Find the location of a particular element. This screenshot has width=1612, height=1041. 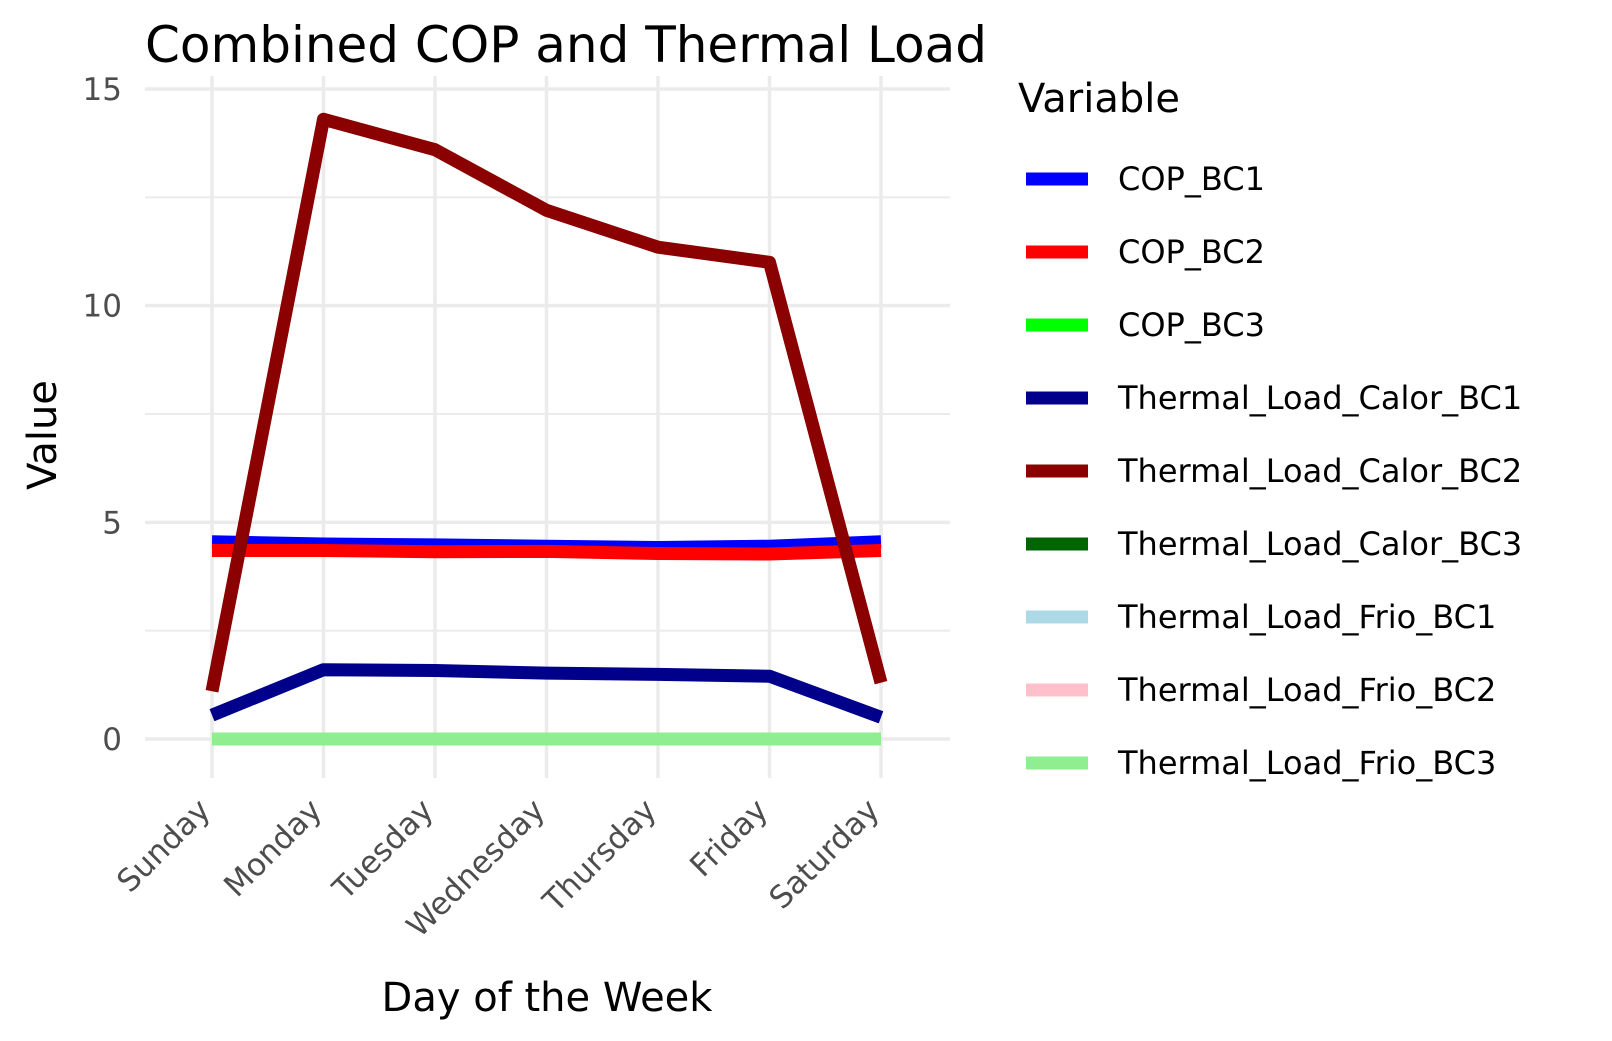

series-line-Thermal_Load_Calor_BC1 is located at coordinates (546, 693).